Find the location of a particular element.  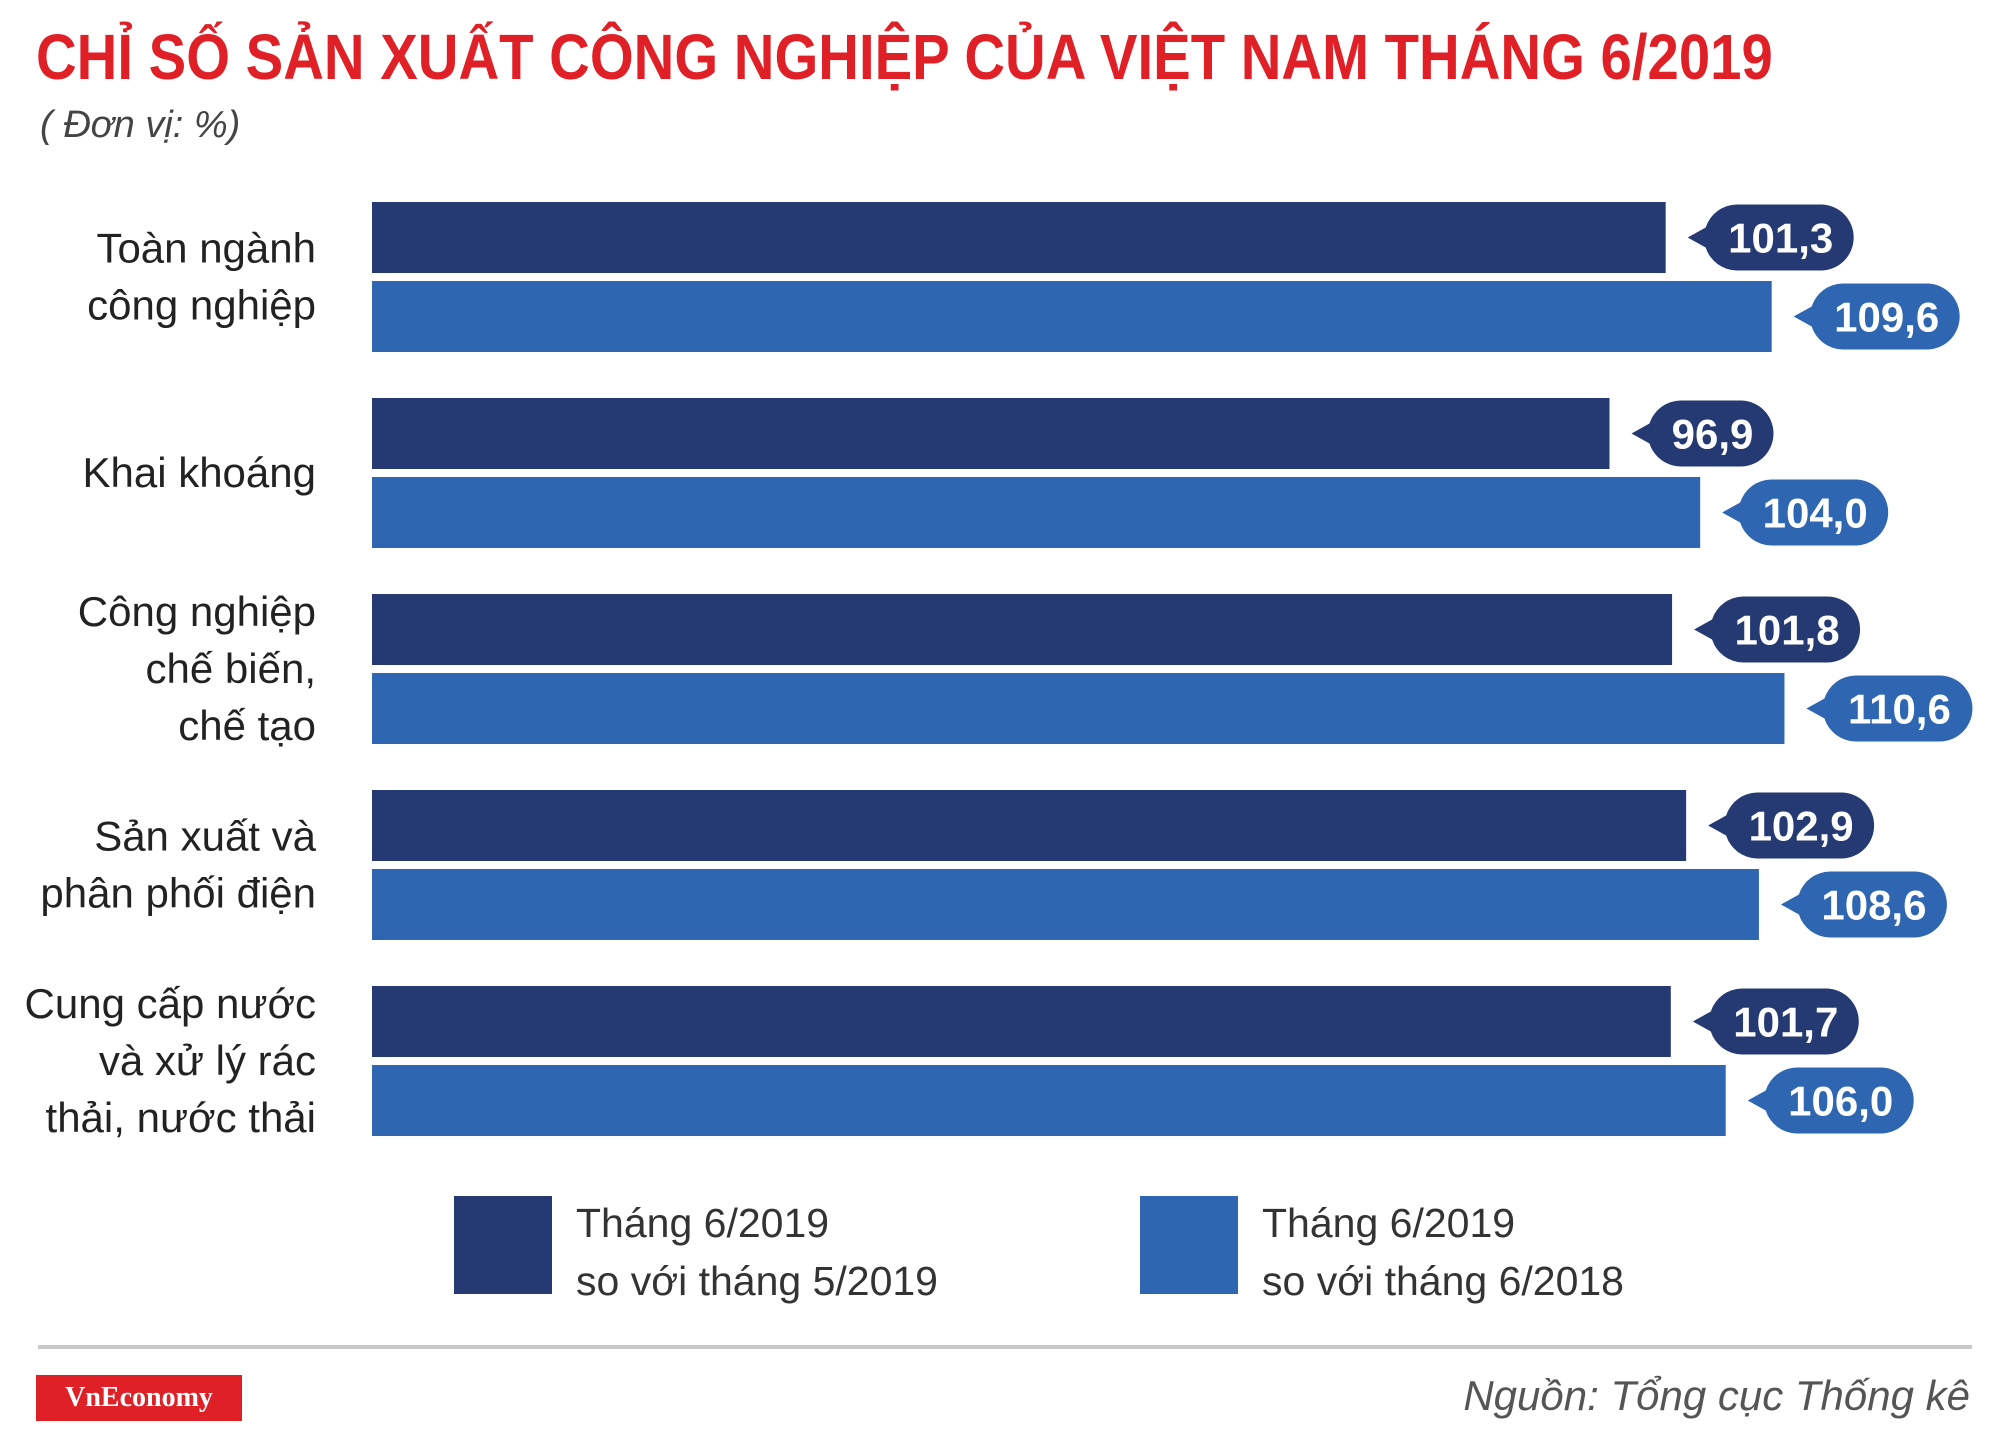

category-label-line: Sản xuất và is located at coordinates (205, 836).